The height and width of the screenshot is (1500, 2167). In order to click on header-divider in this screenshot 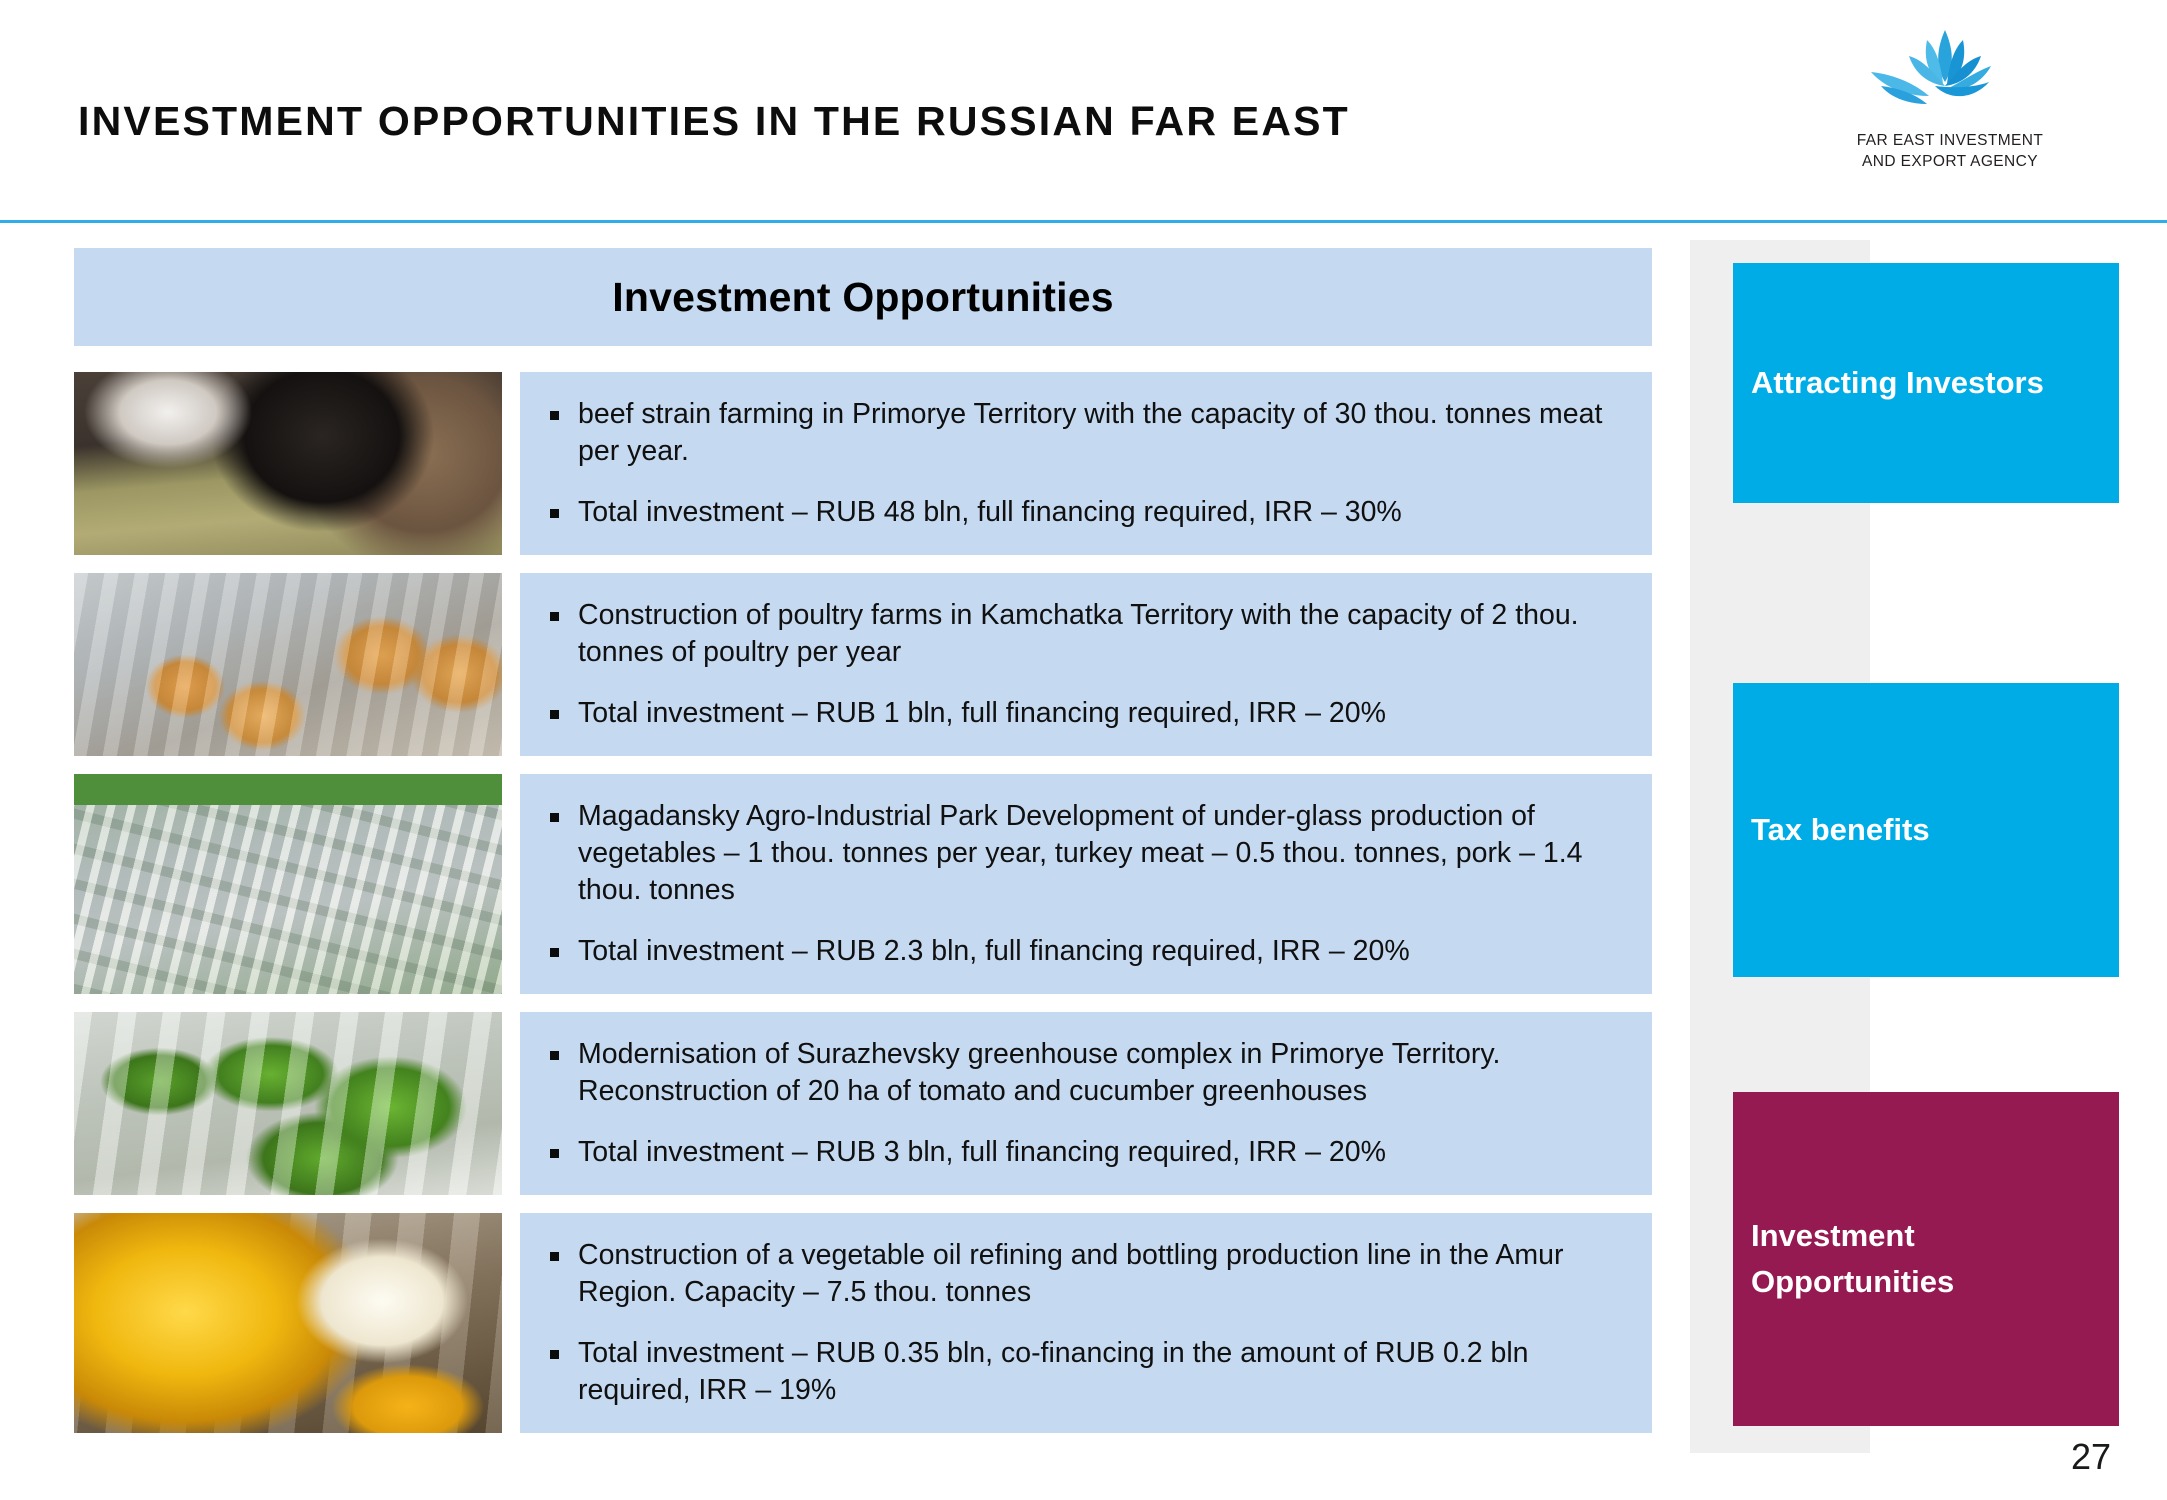, I will do `click(1083, 221)`.